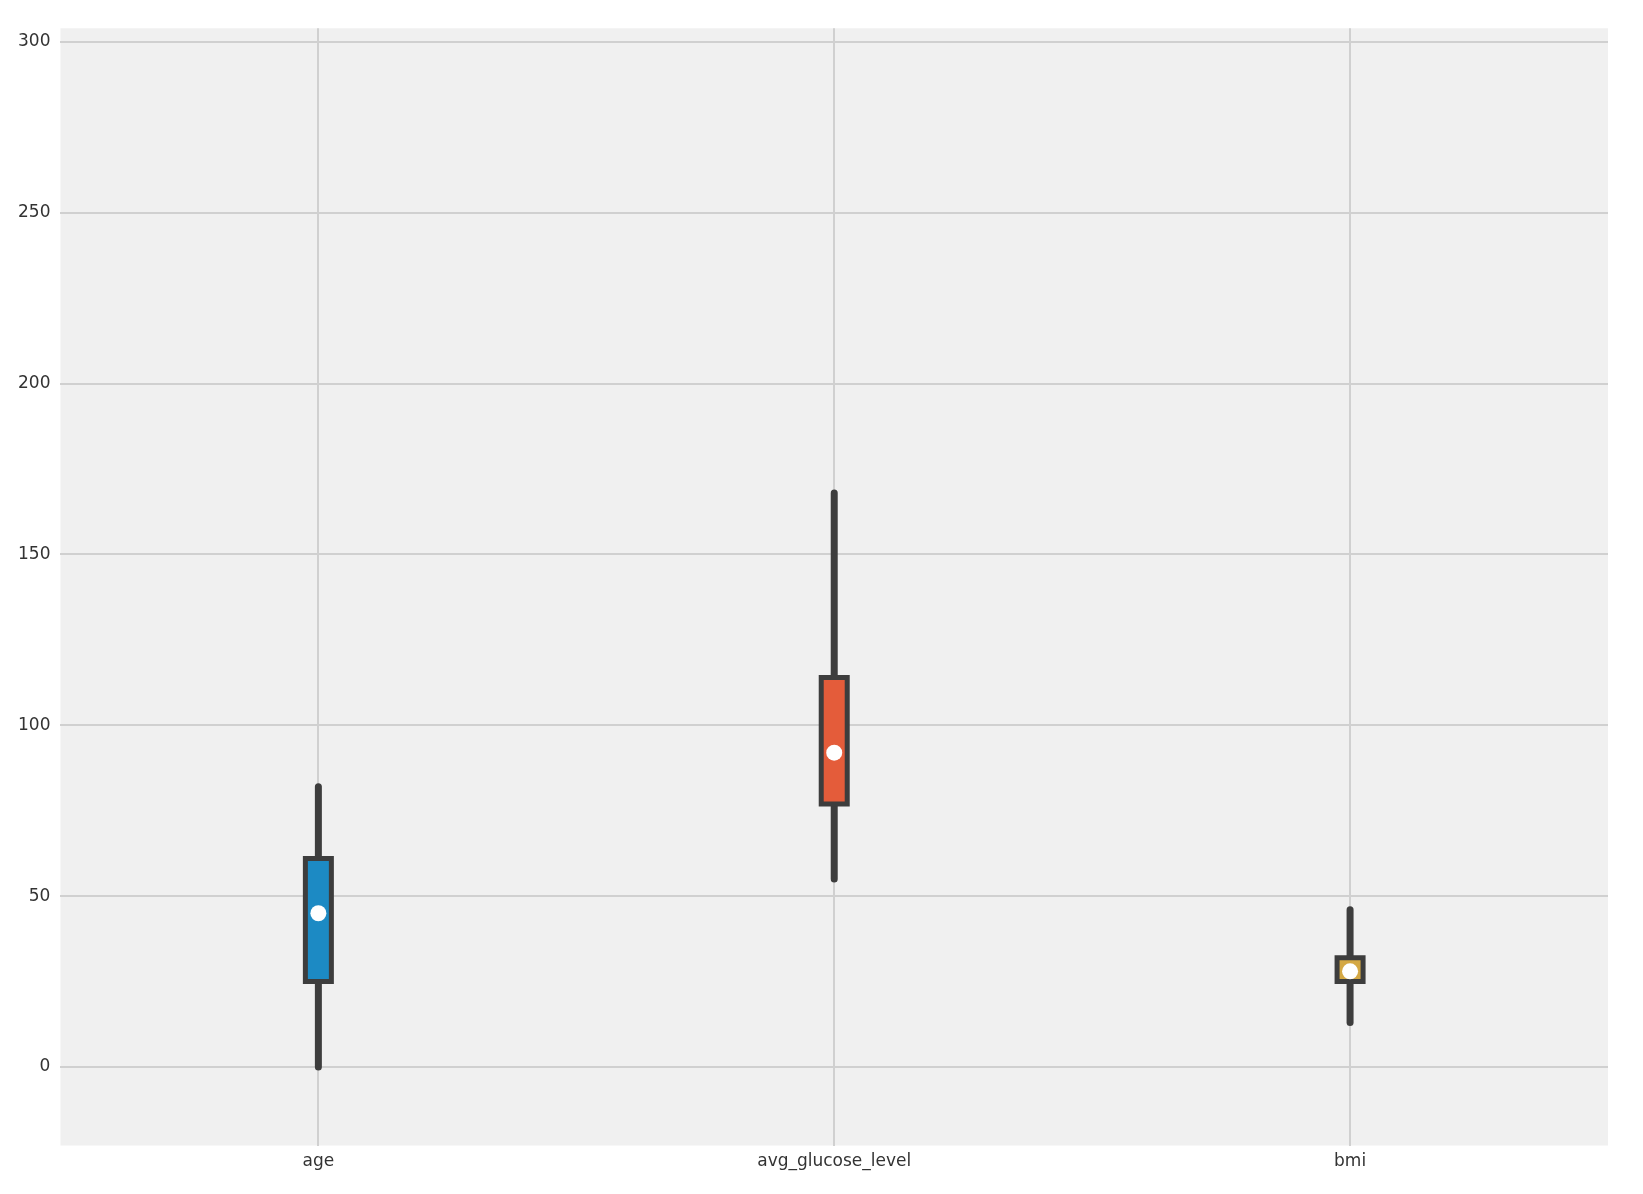  What do you see at coordinates (34, 211) in the screenshot?
I see `y-tick-label: 250` at bounding box center [34, 211].